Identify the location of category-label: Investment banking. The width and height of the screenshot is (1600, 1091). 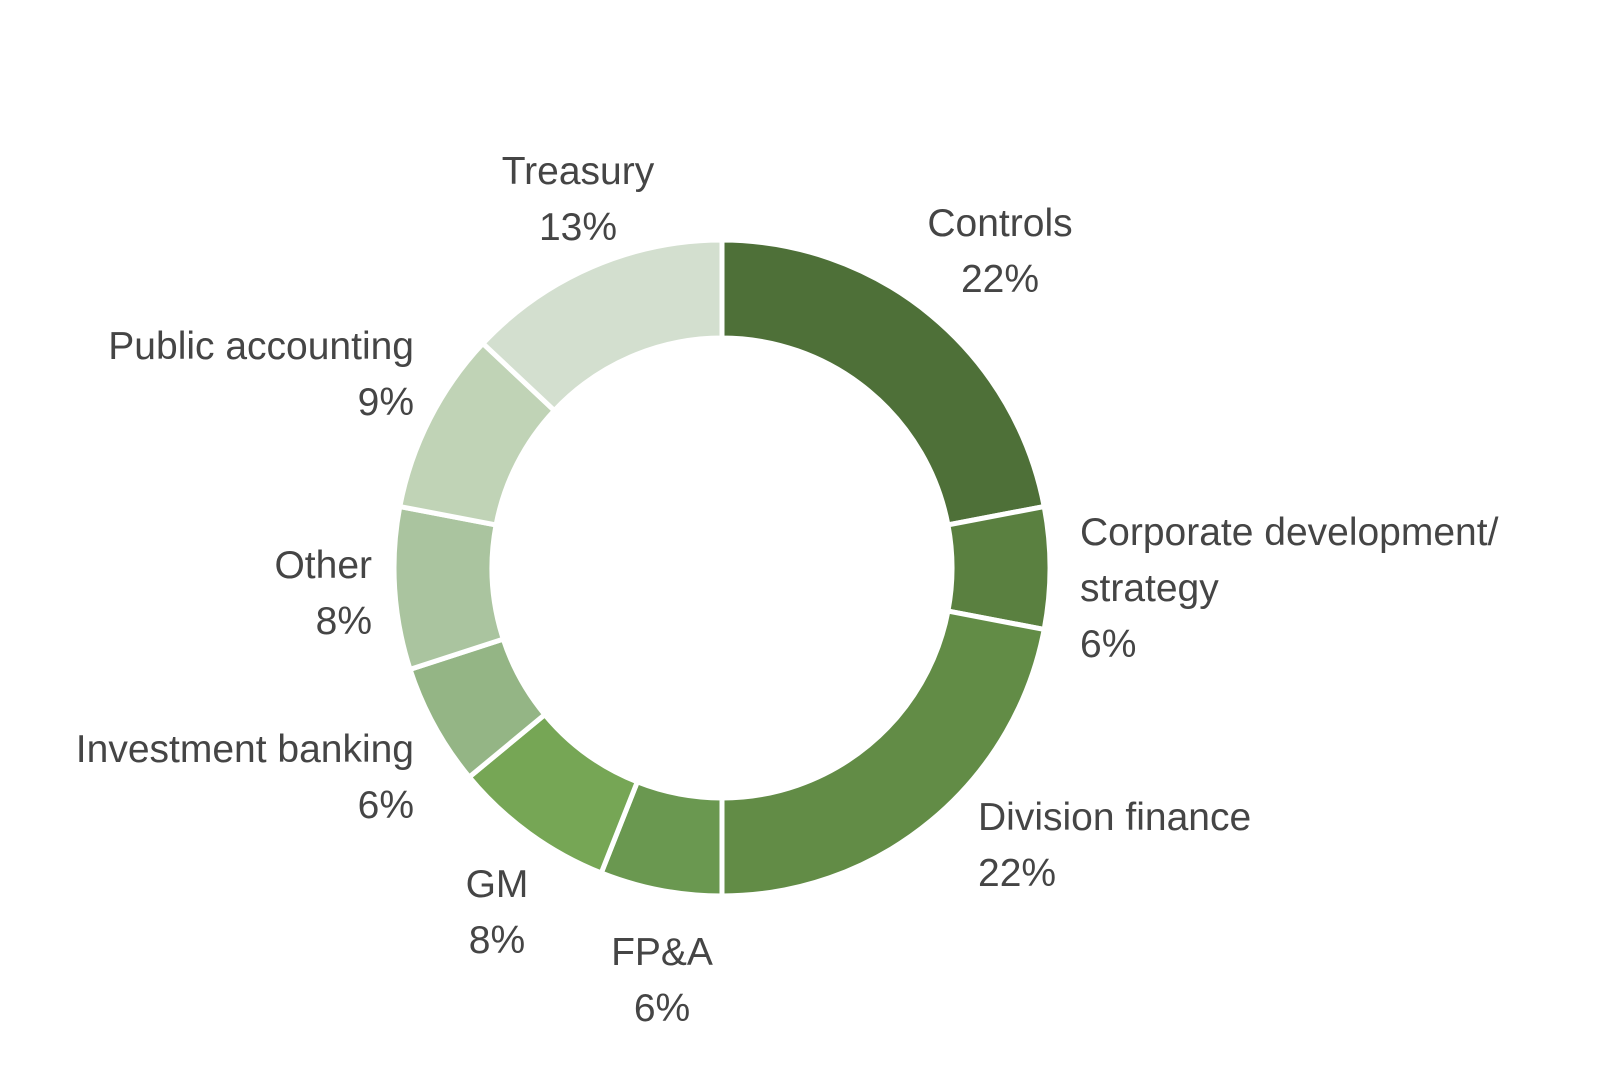
(244, 749).